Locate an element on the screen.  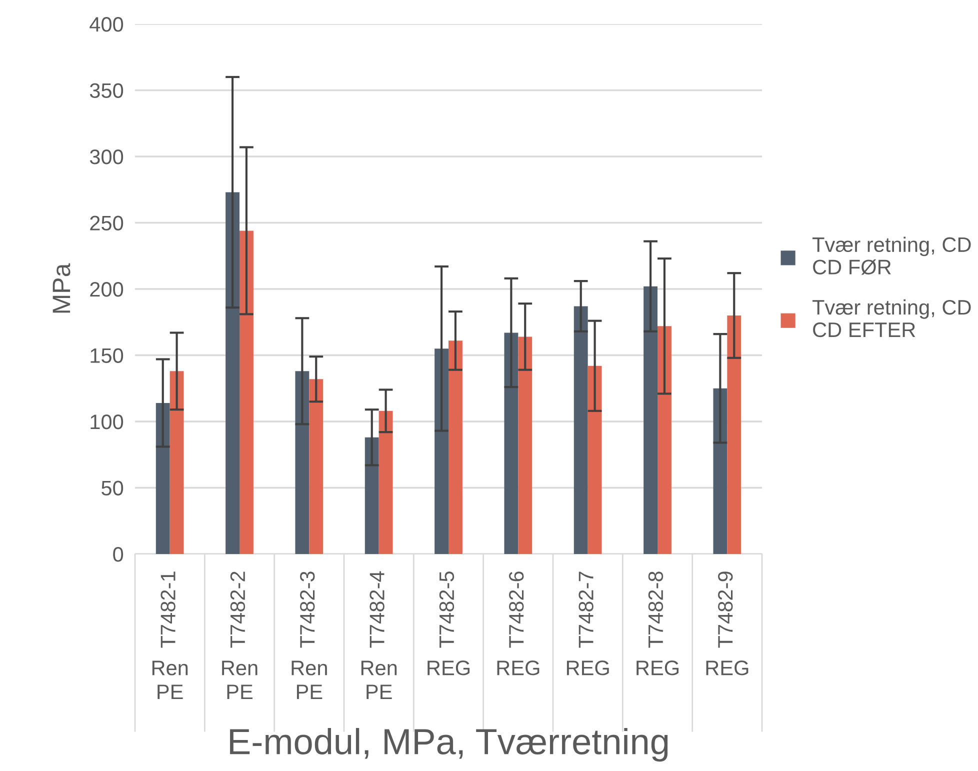
x-tick-label: T7482-7 is located at coordinates (586, 610).